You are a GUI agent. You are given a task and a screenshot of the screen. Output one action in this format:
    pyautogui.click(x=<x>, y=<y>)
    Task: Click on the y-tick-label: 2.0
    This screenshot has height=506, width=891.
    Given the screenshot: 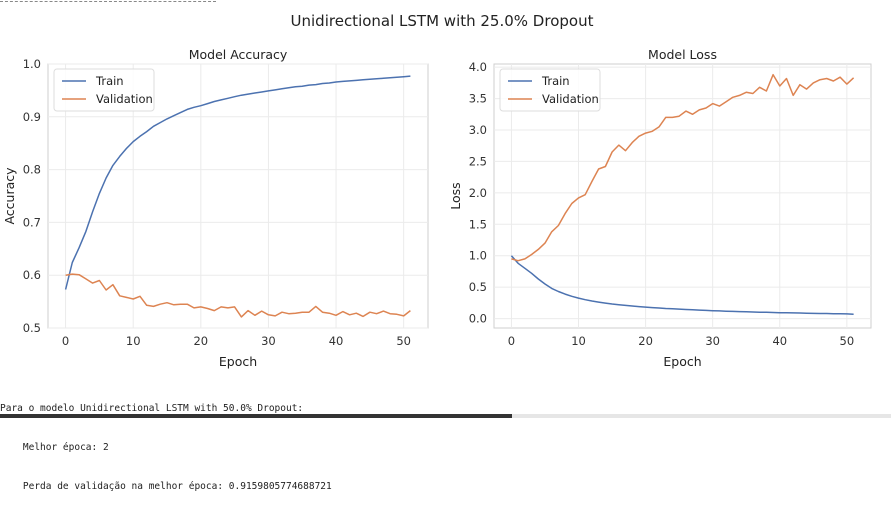 What is the action you would take?
    pyautogui.click(x=478, y=193)
    